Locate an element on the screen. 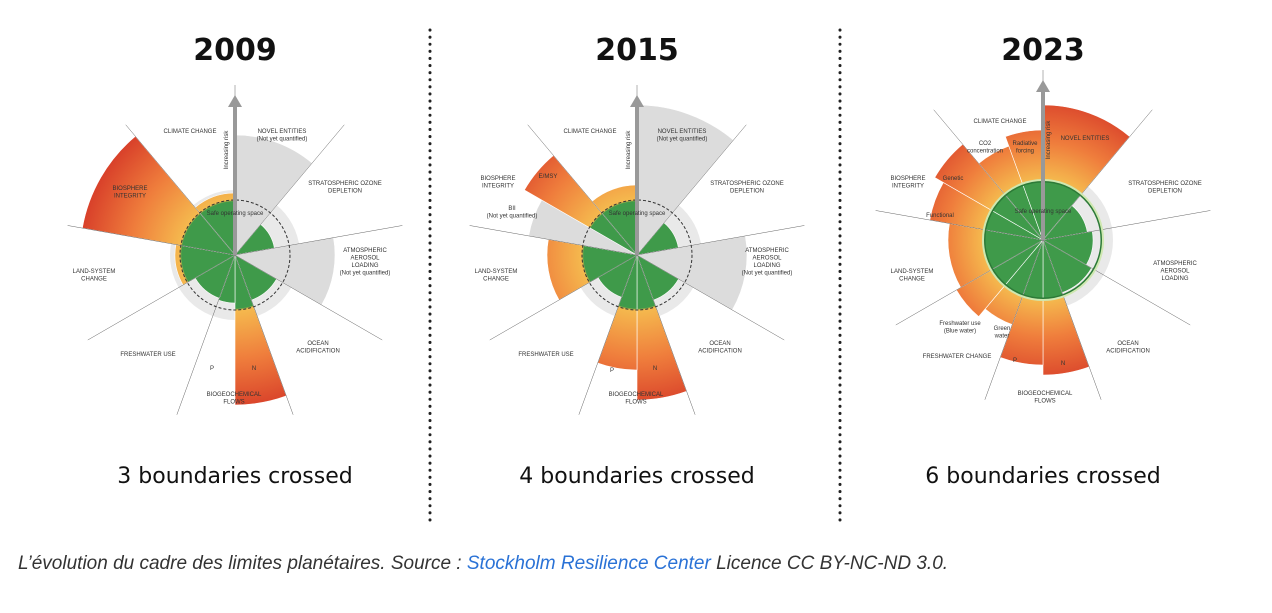 The width and height of the screenshot is (1272, 613). diagram-label: Functional is located at coordinates (940, 216).